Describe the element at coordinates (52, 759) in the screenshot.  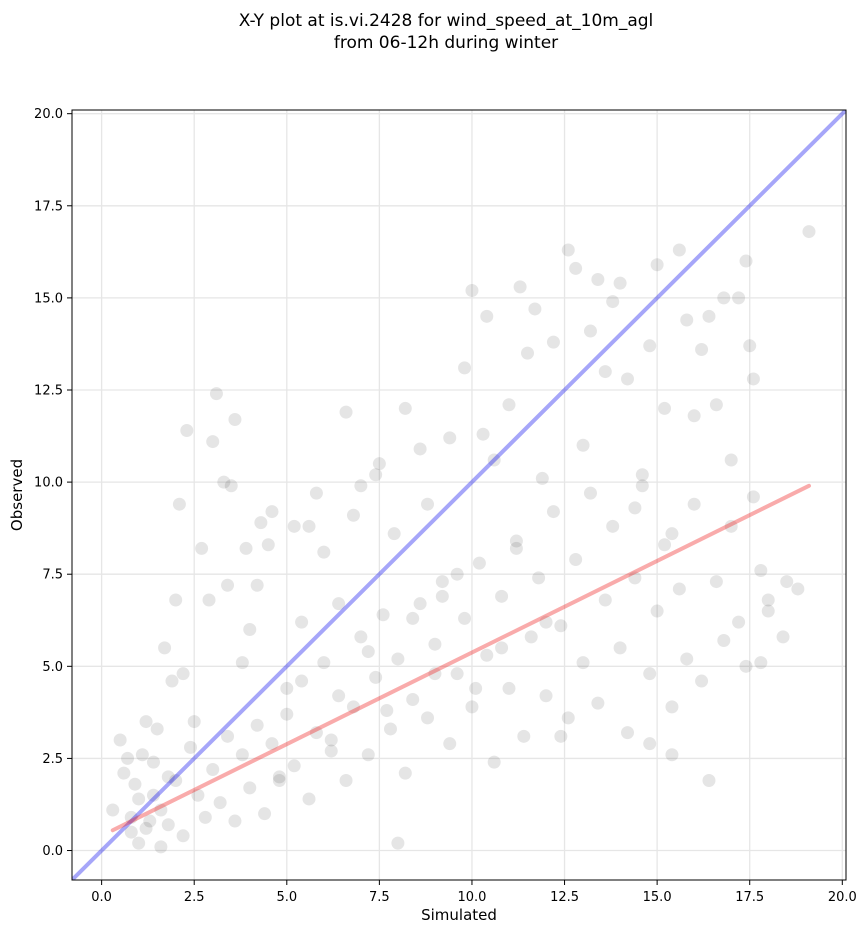
I see `y-tick-label: 2.5` at that location.